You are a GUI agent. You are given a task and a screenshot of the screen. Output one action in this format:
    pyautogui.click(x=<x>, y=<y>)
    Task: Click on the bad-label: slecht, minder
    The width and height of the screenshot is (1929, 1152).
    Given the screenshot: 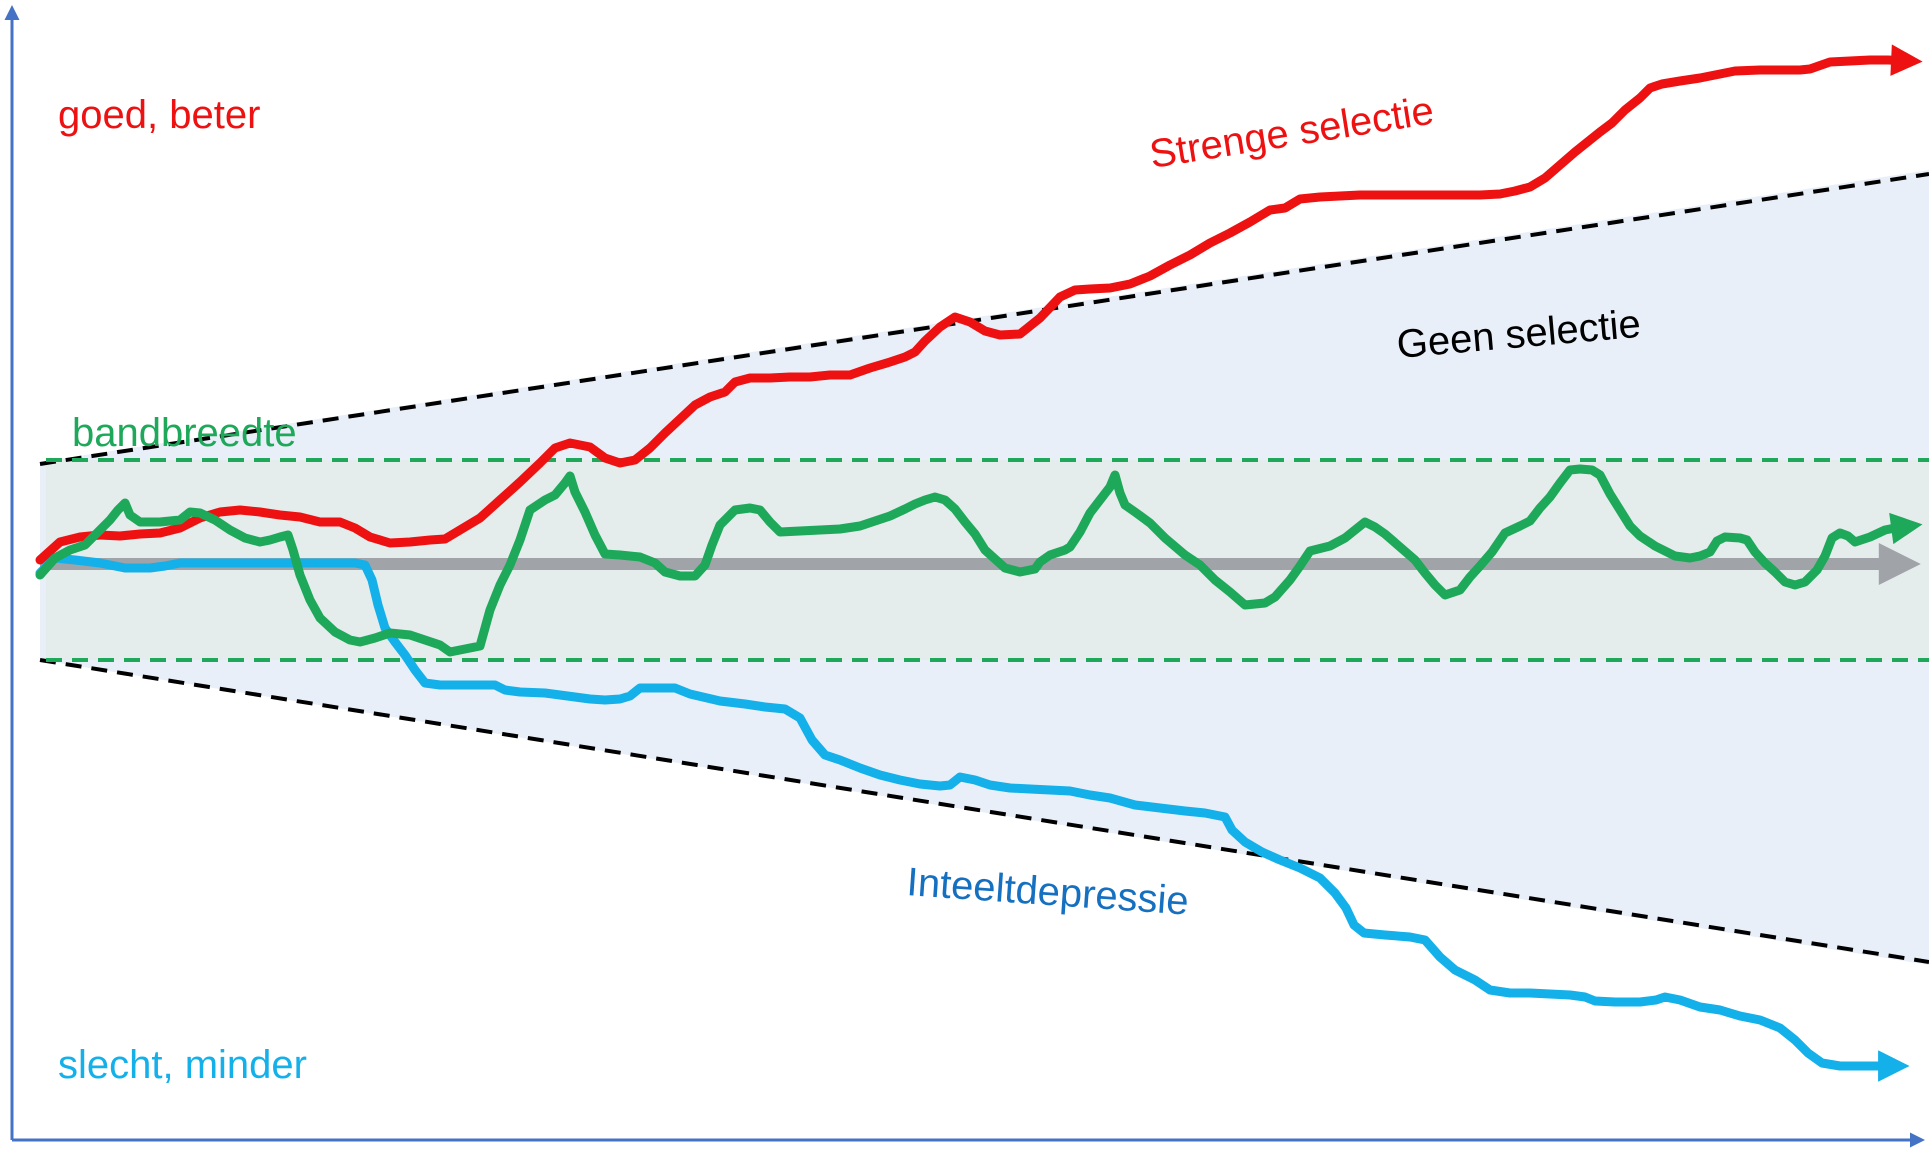 What is the action you would take?
    pyautogui.click(x=182, y=1065)
    